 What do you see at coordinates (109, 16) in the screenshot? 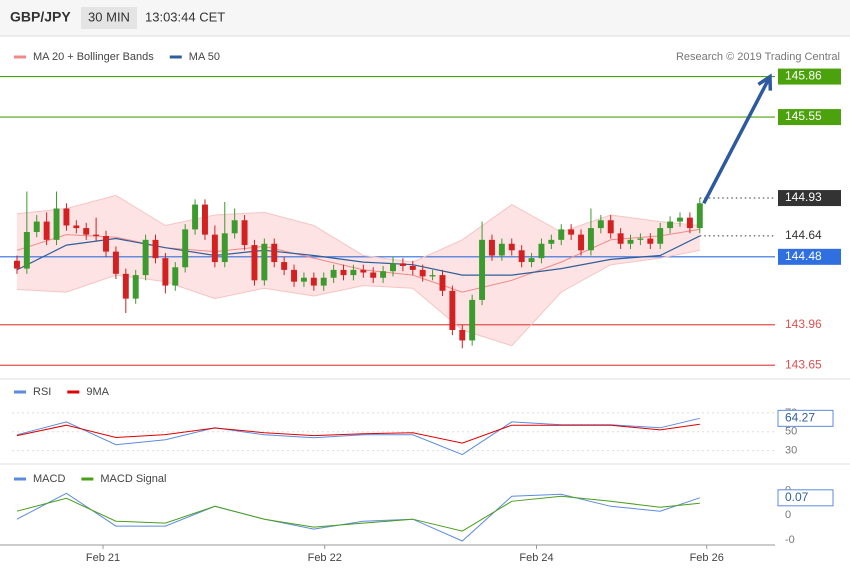
I see `interval: 30 MIN` at bounding box center [109, 16].